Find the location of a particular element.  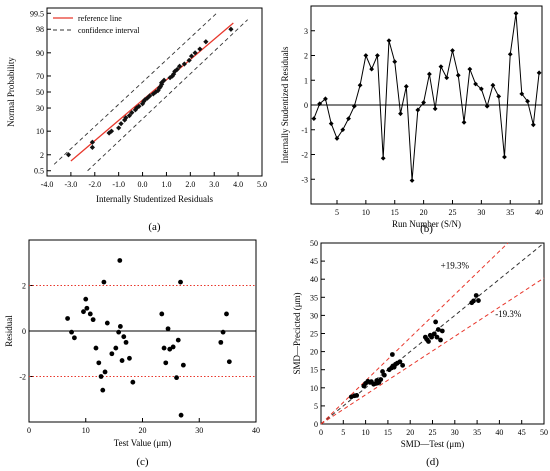

x-tick-label: 3.0 is located at coordinates (214, 184).